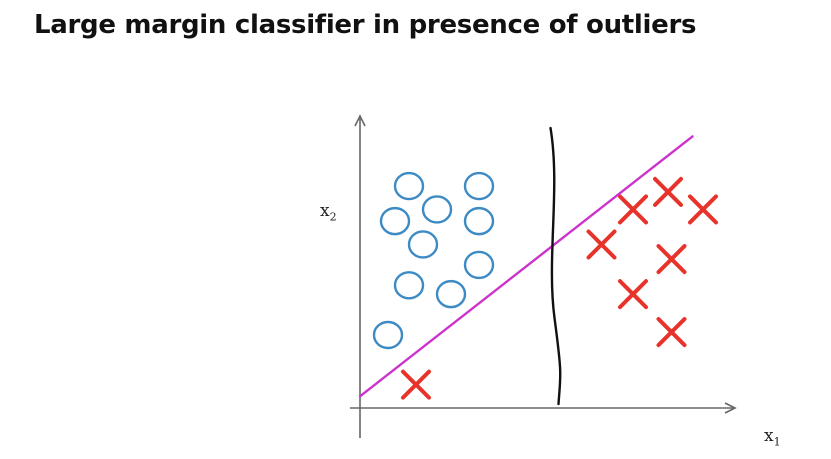  Describe the element at coordinates (325, 211) in the screenshot. I see `y-axis-label-var: x` at that location.